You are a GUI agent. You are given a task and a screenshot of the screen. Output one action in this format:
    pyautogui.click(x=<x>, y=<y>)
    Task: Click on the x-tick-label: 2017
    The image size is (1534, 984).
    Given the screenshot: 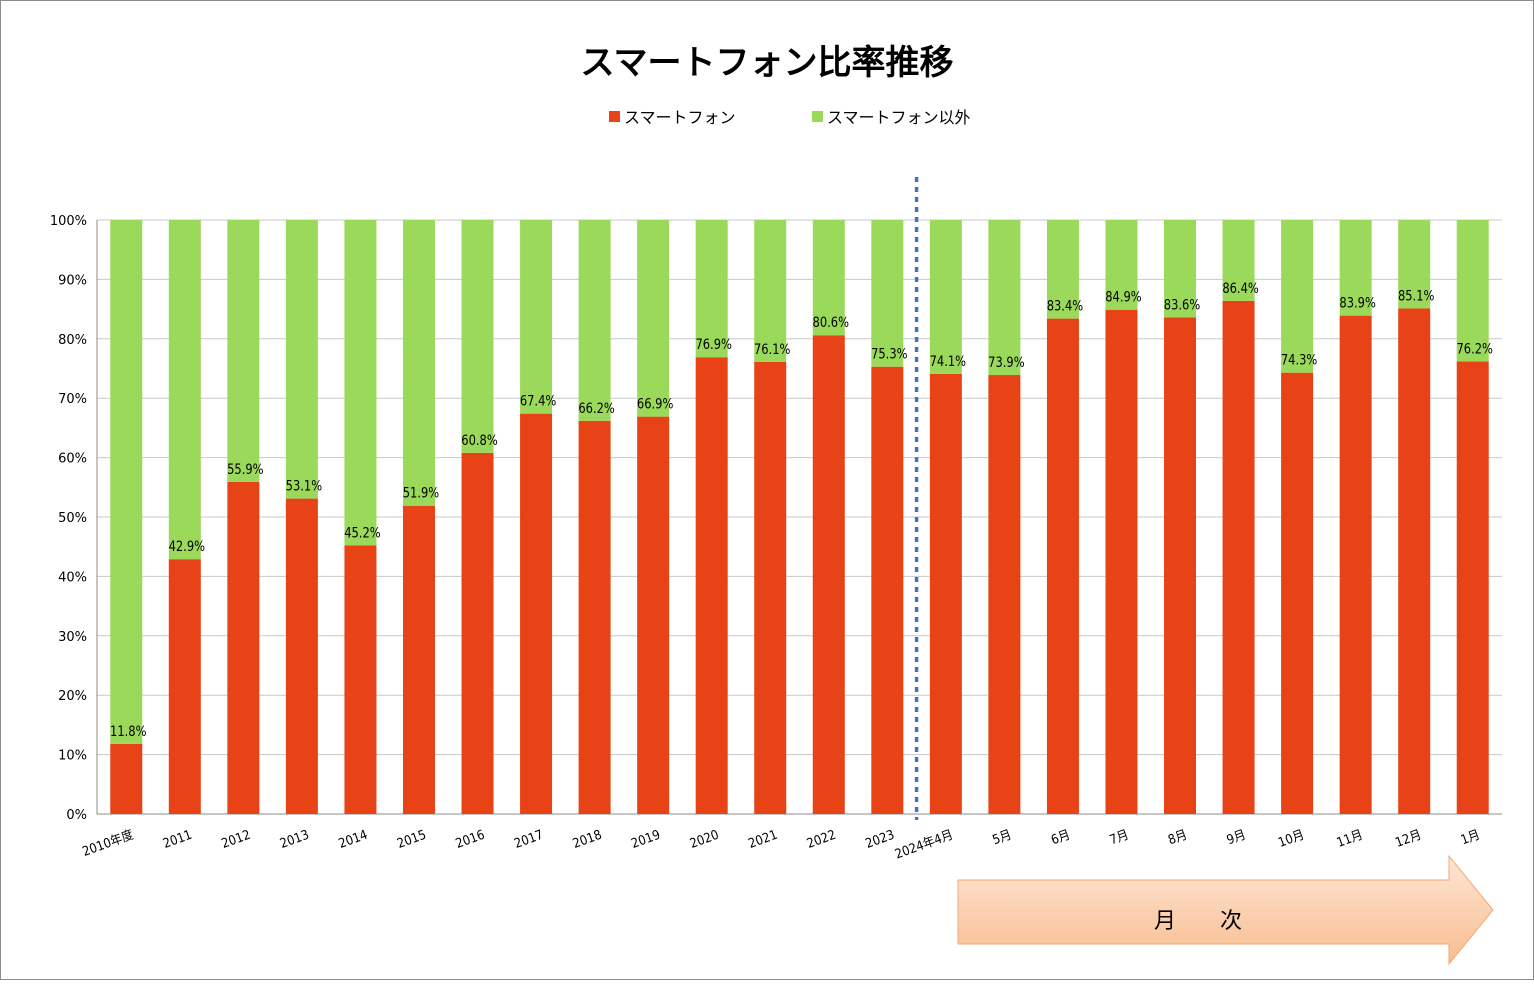 What is the action you would take?
    pyautogui.click(x=528, y=839)
    